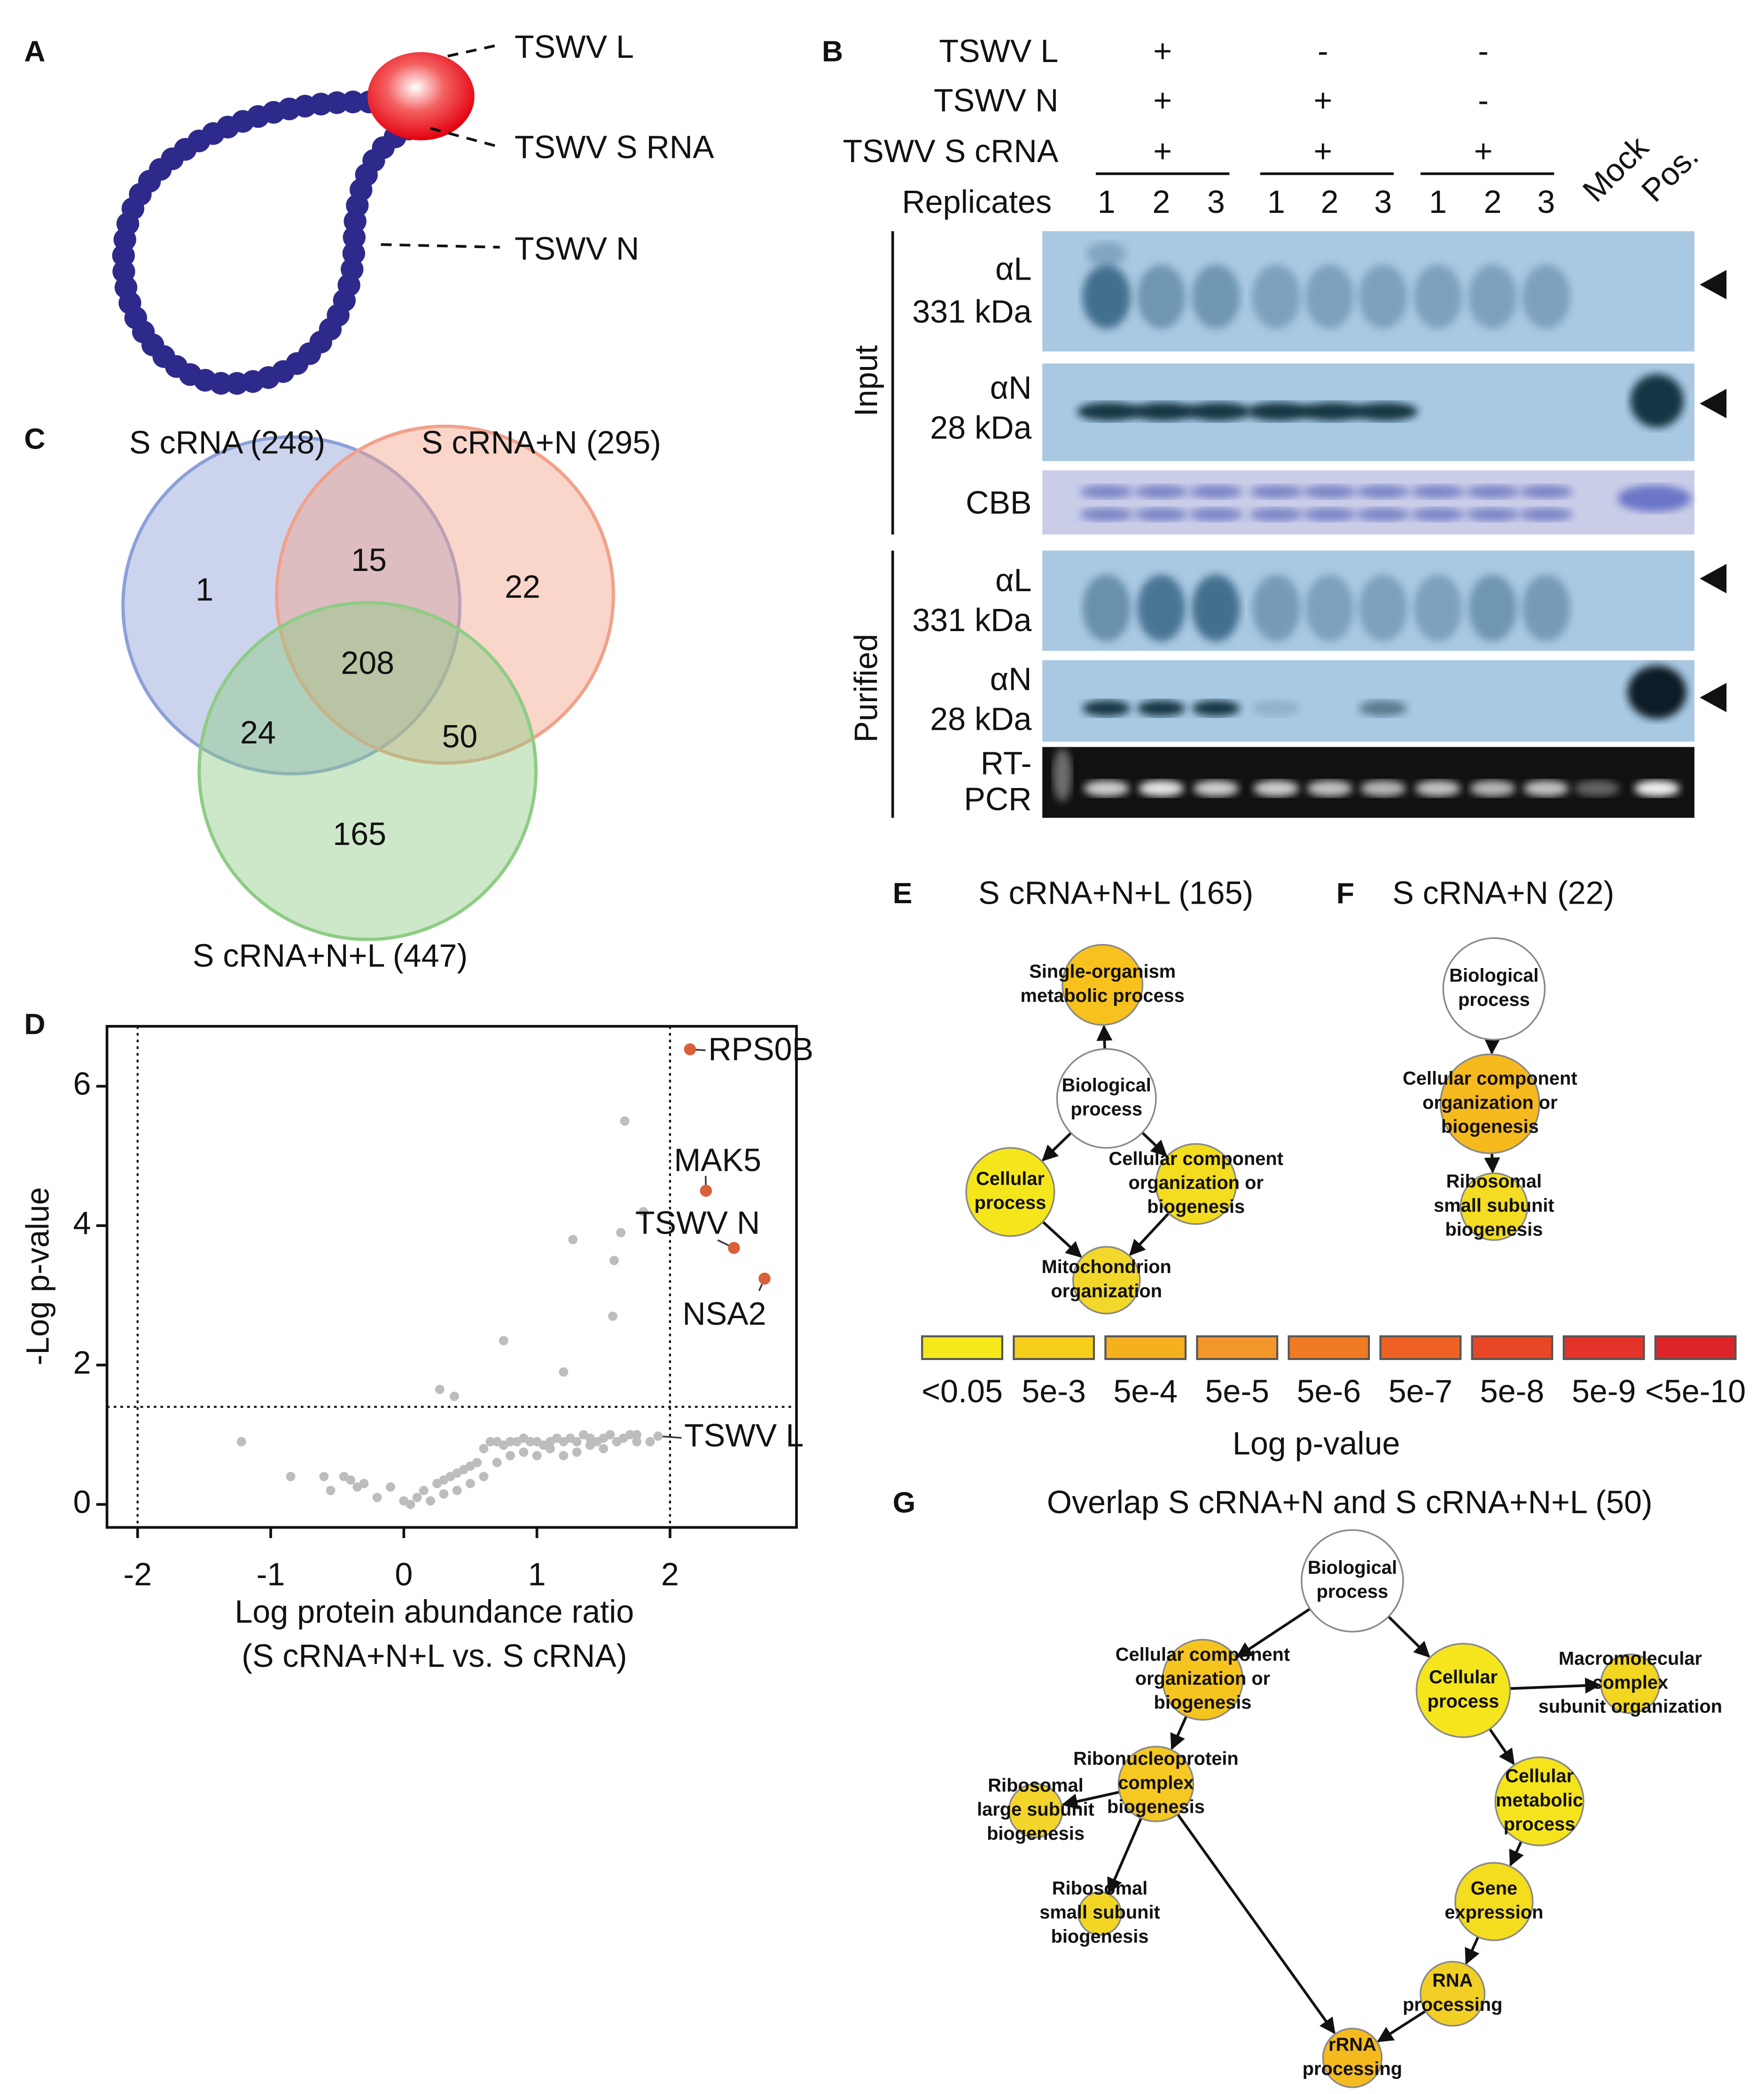 This screenshot has width=1764, height=2094. Describe the element at coordinates (138, 1575) in the screenshot. I see `x-tick-label: -2` at that location.